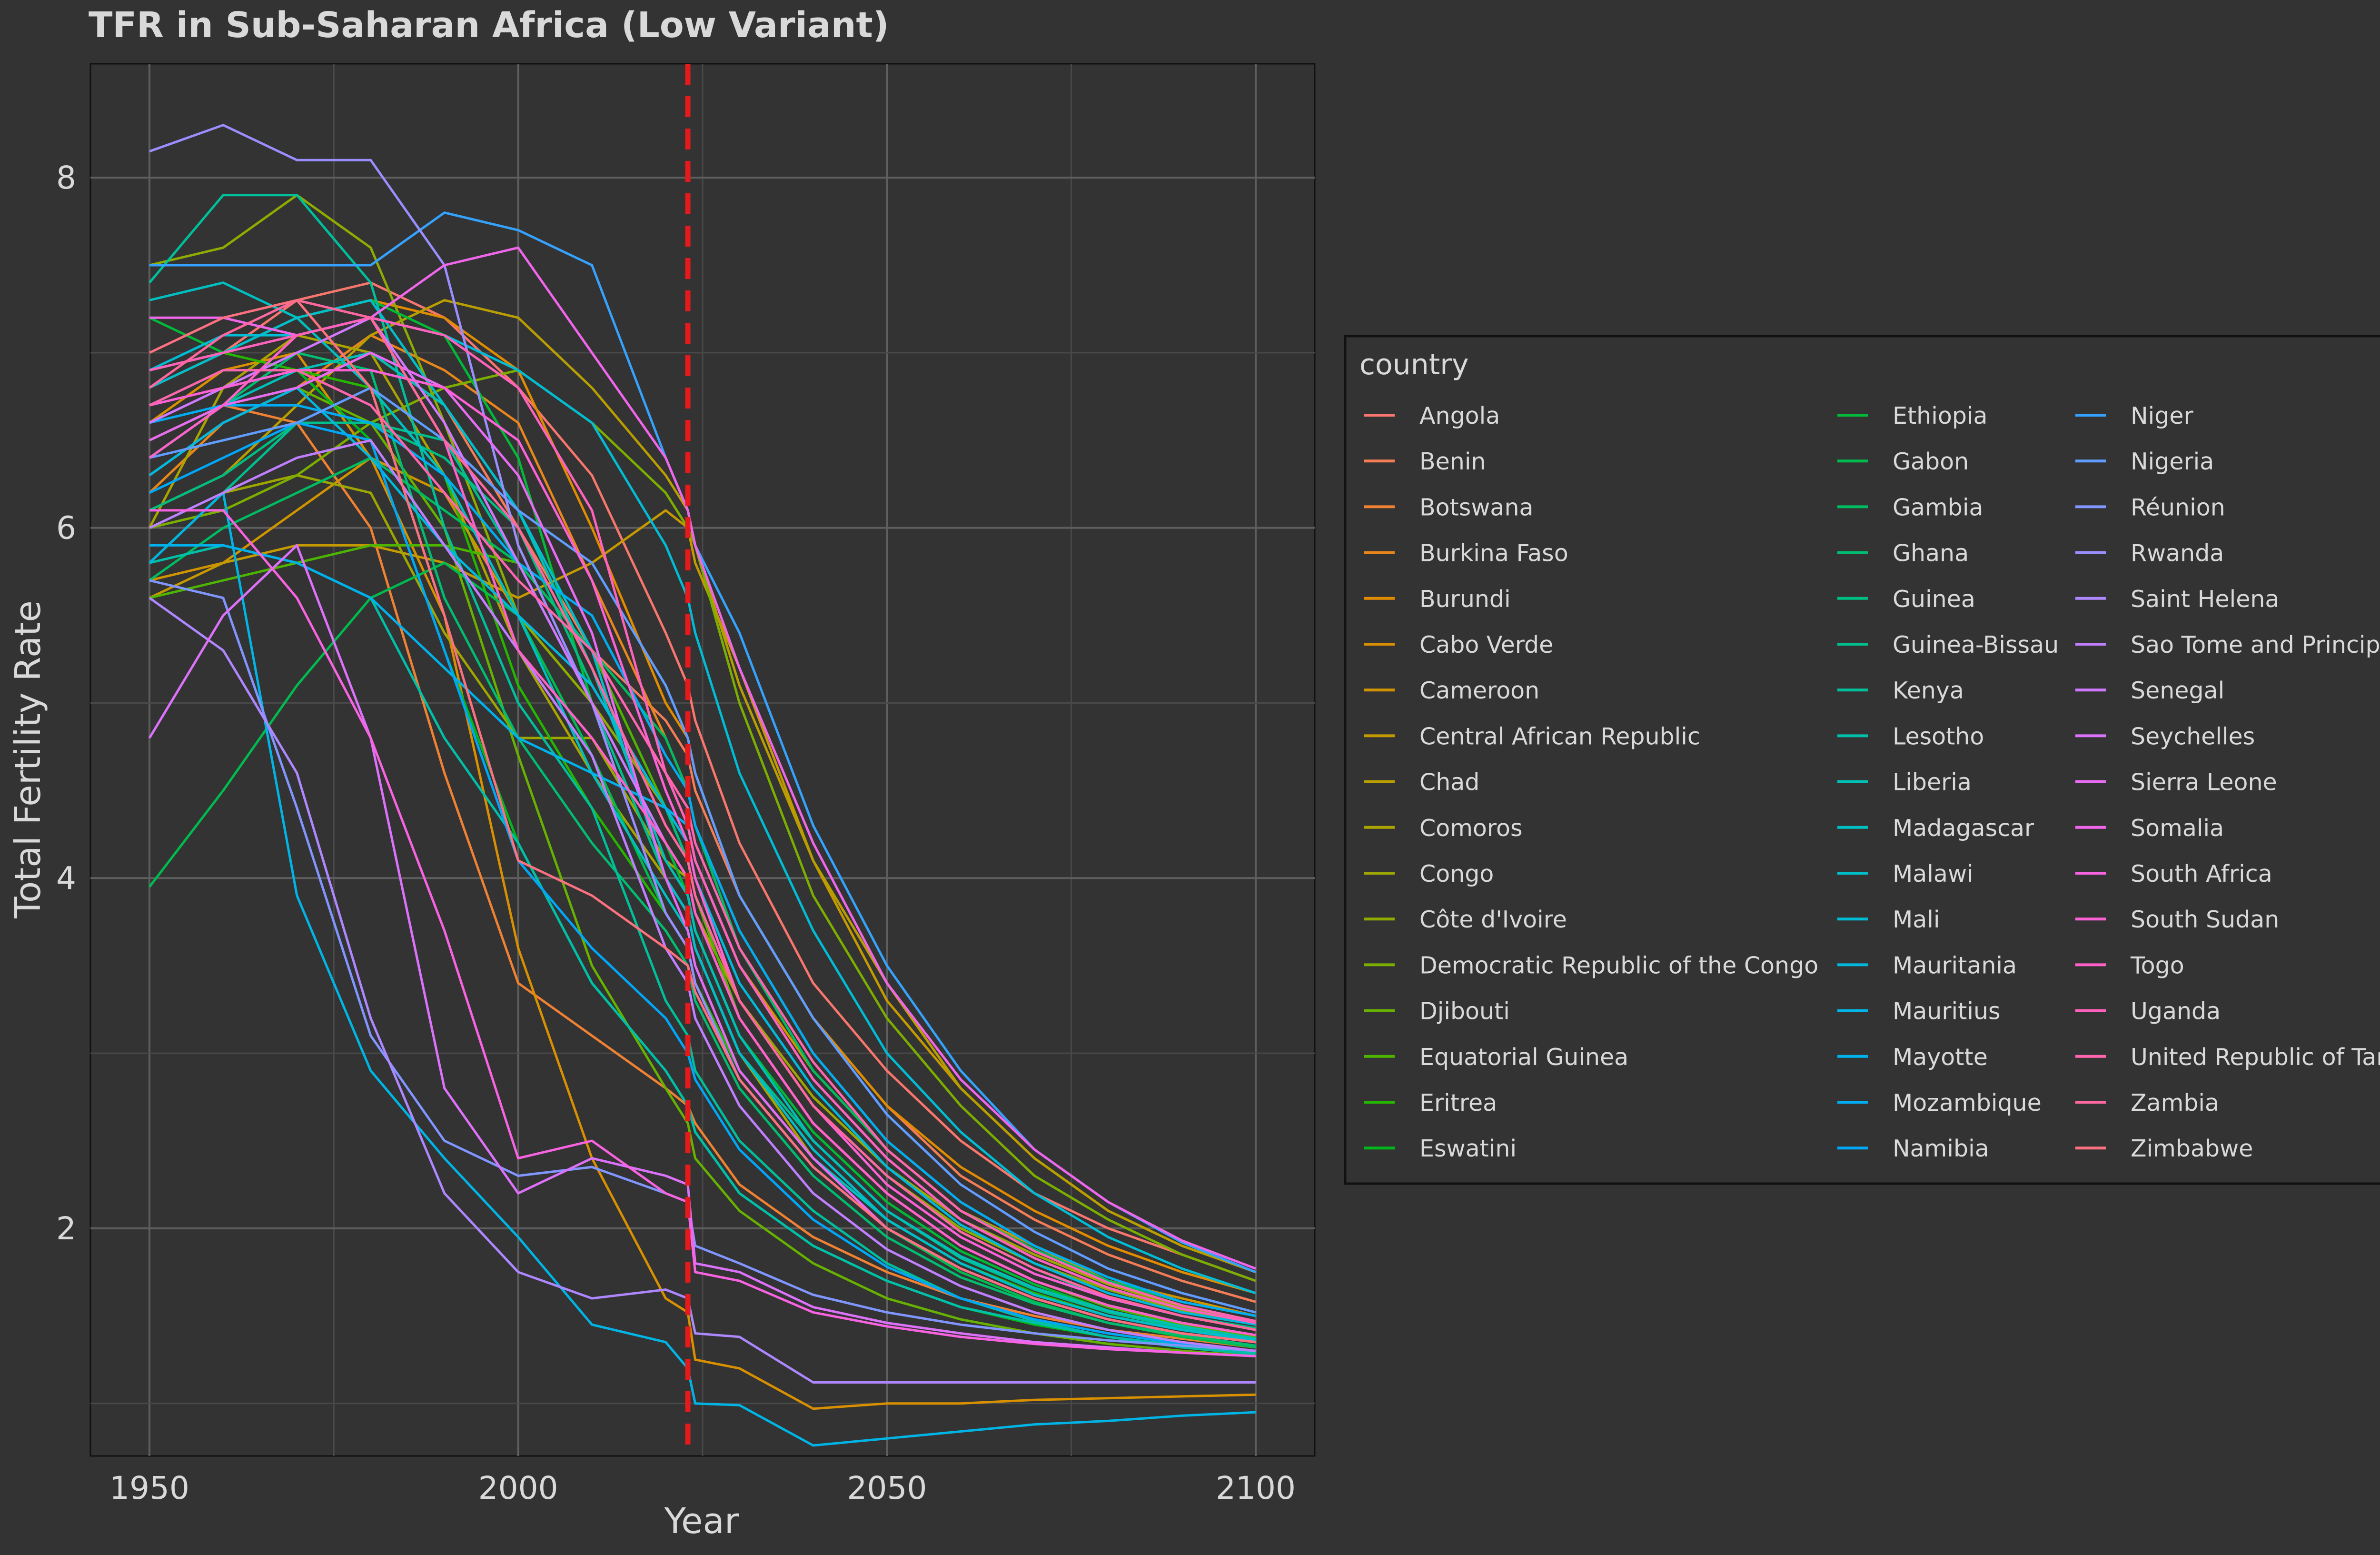 The width and height of the screenshot is (2380, 1555). I want to click on legend-label: Cameroon, so click(1479, 691).